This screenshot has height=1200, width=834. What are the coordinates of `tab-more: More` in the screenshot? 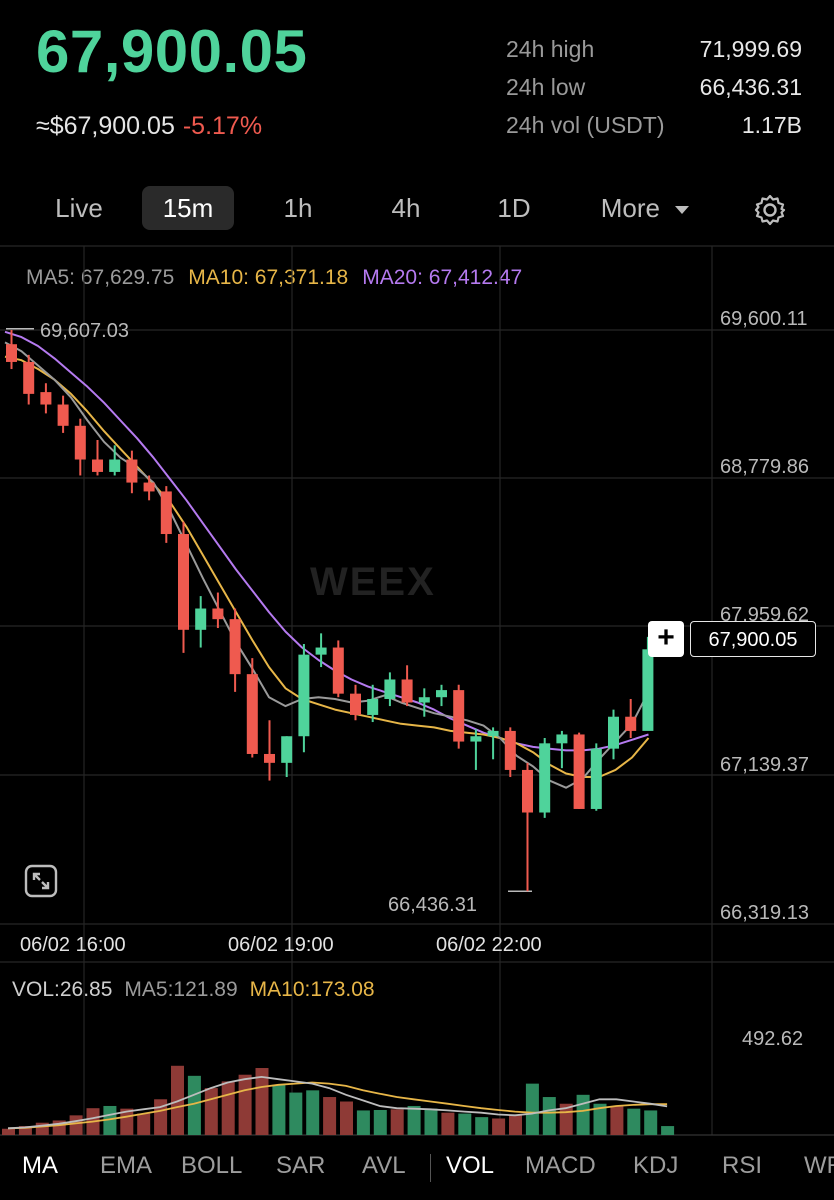 It's located at (645, 208).